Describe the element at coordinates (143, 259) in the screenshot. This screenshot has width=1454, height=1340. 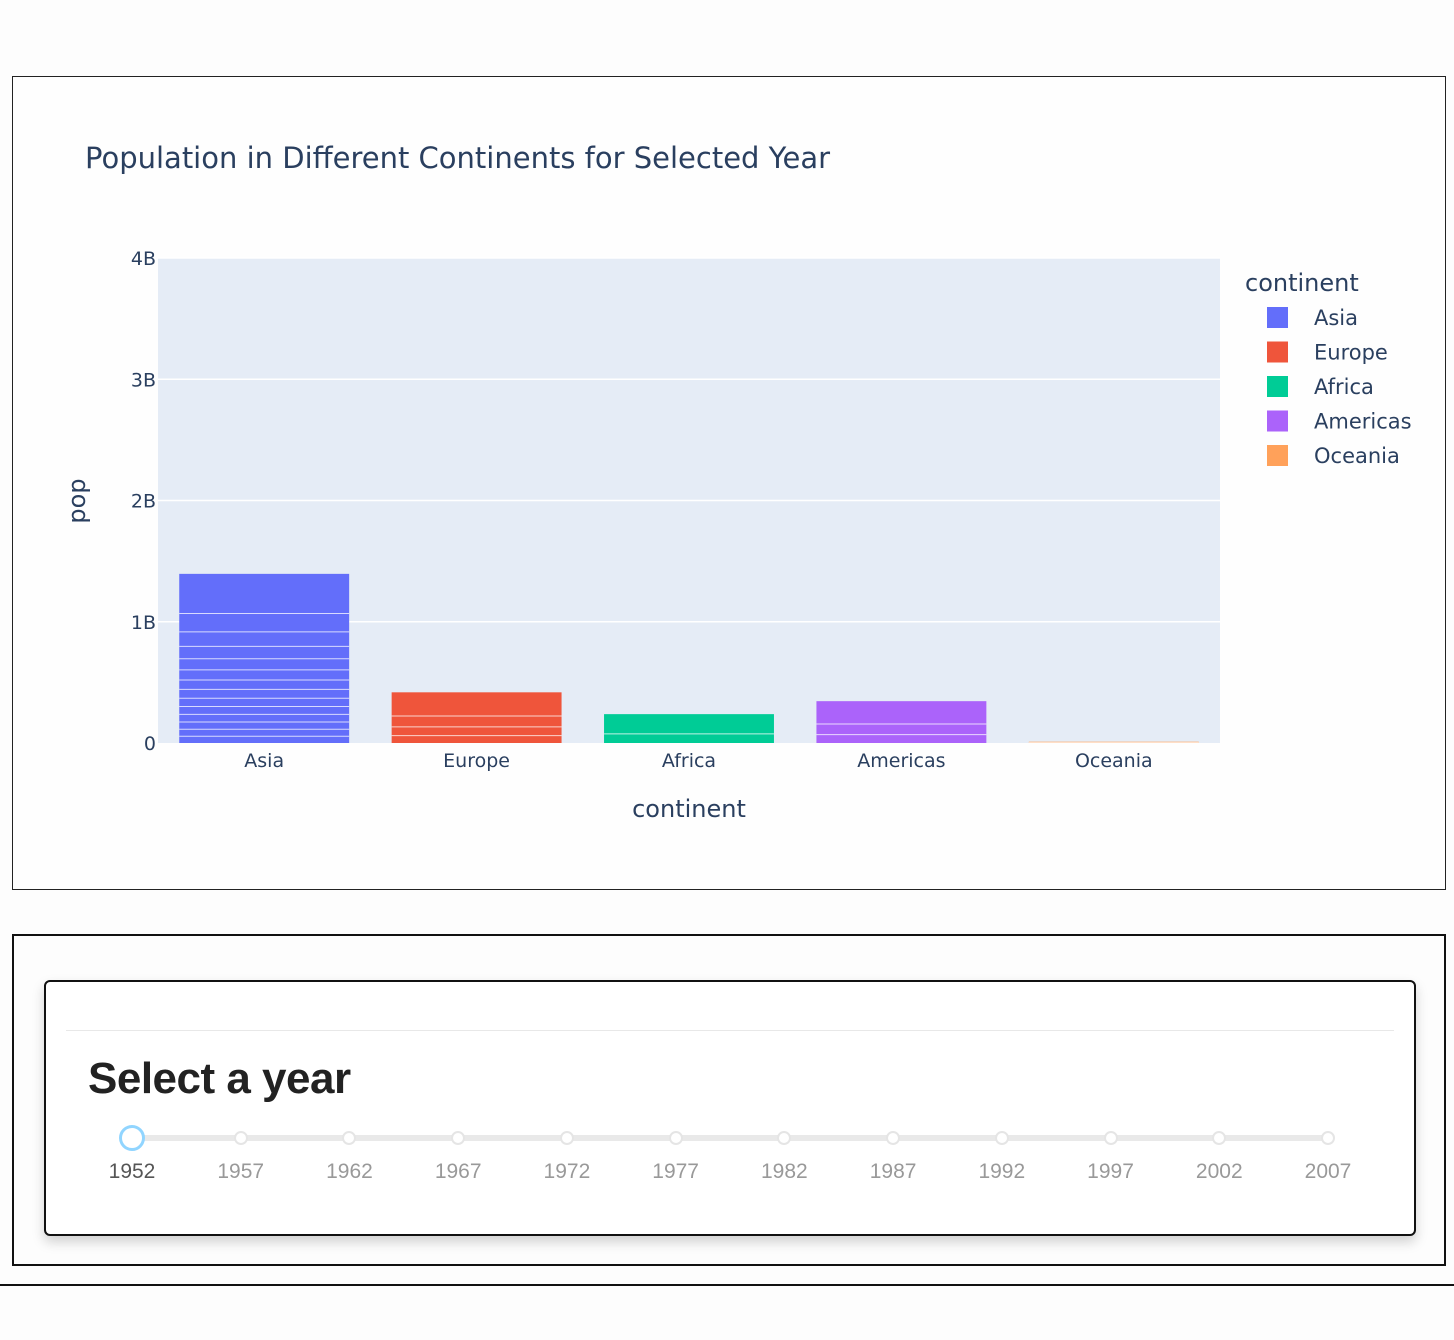
I see `y-tick-label: 4B` at that location.